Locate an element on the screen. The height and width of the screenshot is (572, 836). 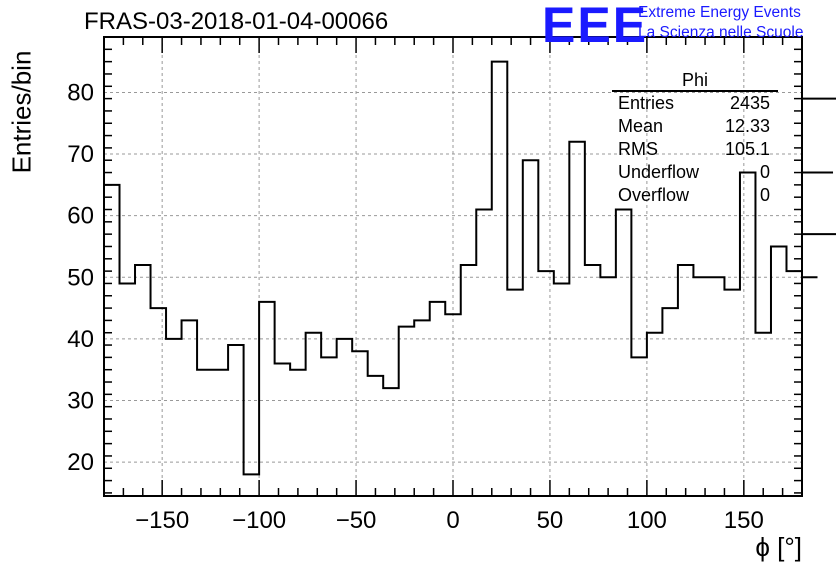
y-tick-label: 80 is located at coordinates (80, 92).